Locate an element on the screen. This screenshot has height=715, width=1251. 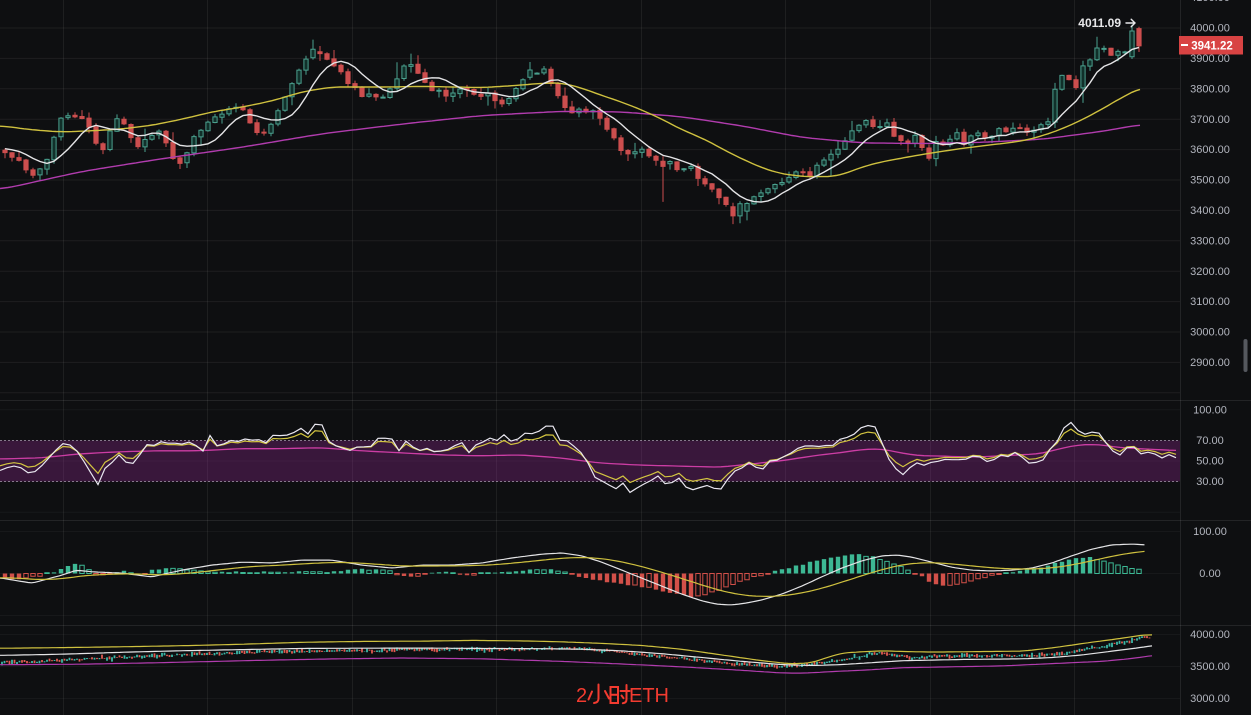
svg-text: 4011.09 is located at coordinates (1099, 23).